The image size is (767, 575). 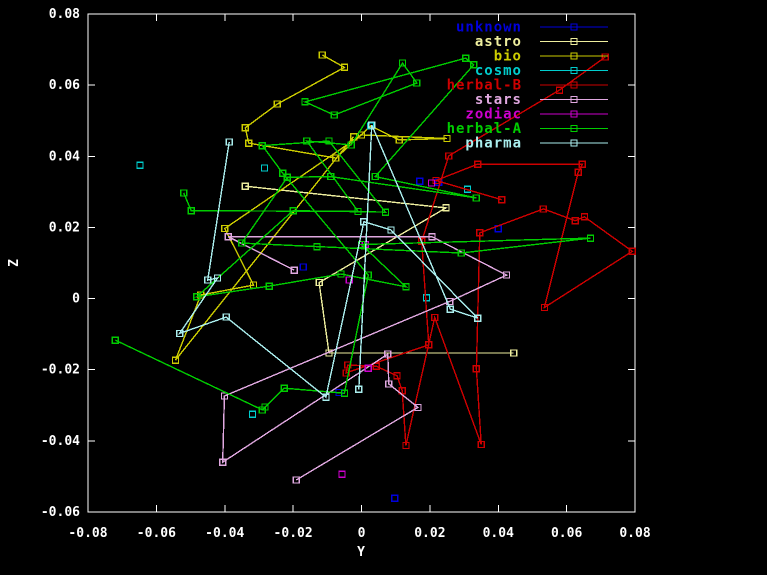 I want to click on legend-label-pharma: pharma, so click(x=493, y=144).